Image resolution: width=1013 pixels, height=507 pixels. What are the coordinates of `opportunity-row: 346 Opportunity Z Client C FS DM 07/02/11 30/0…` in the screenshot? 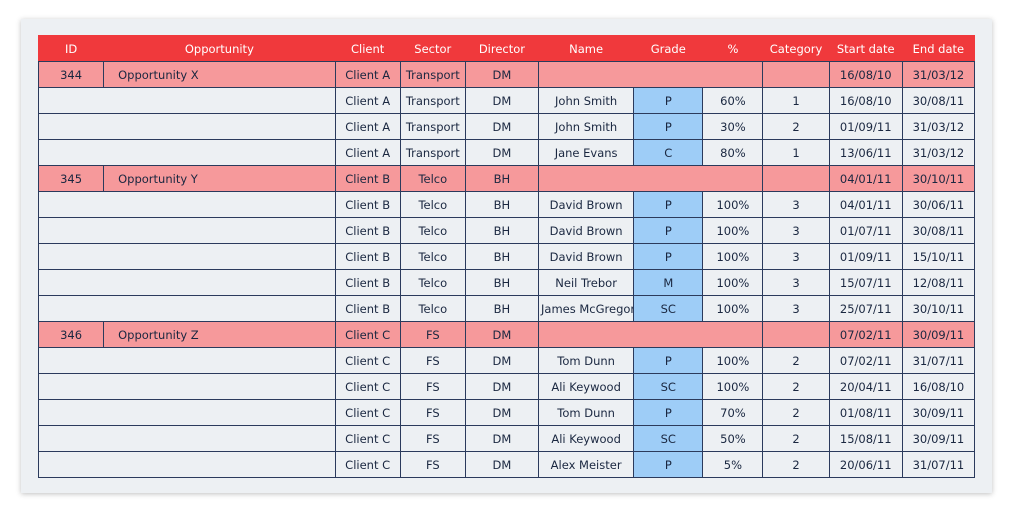 It's located at (506, 334).